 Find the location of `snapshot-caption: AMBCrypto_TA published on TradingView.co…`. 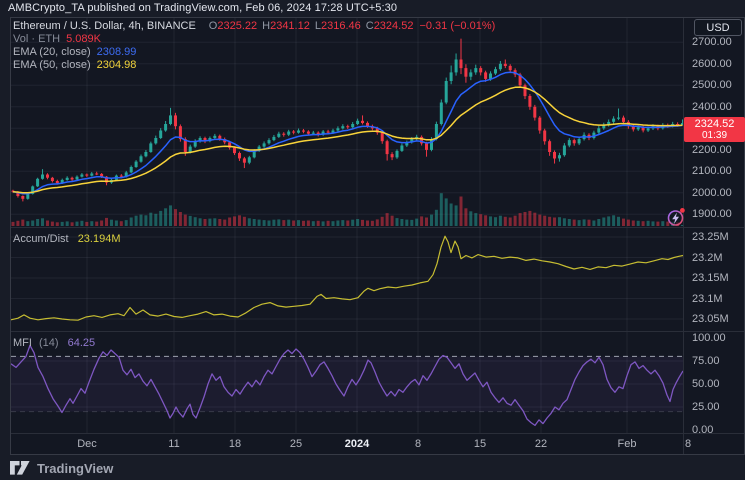

snapshot-caption: AMBCrypto_TA published on TradingView.co… is located at coordinates (203, 8).